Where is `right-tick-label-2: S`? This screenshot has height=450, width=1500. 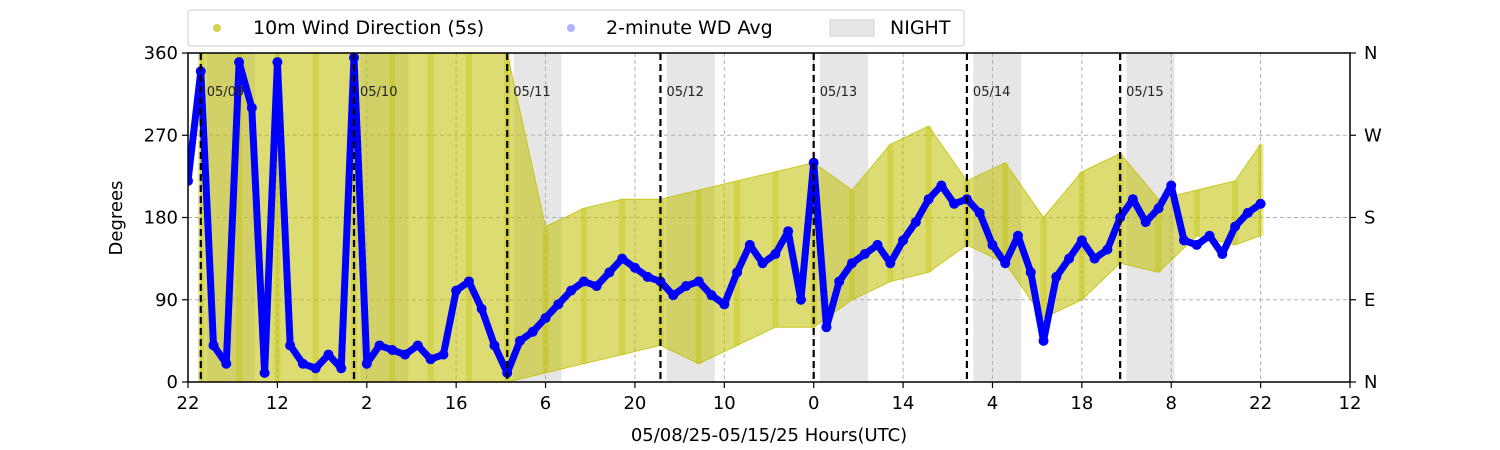 right-tick-label-2: S is located at coordinates (1369, 218).